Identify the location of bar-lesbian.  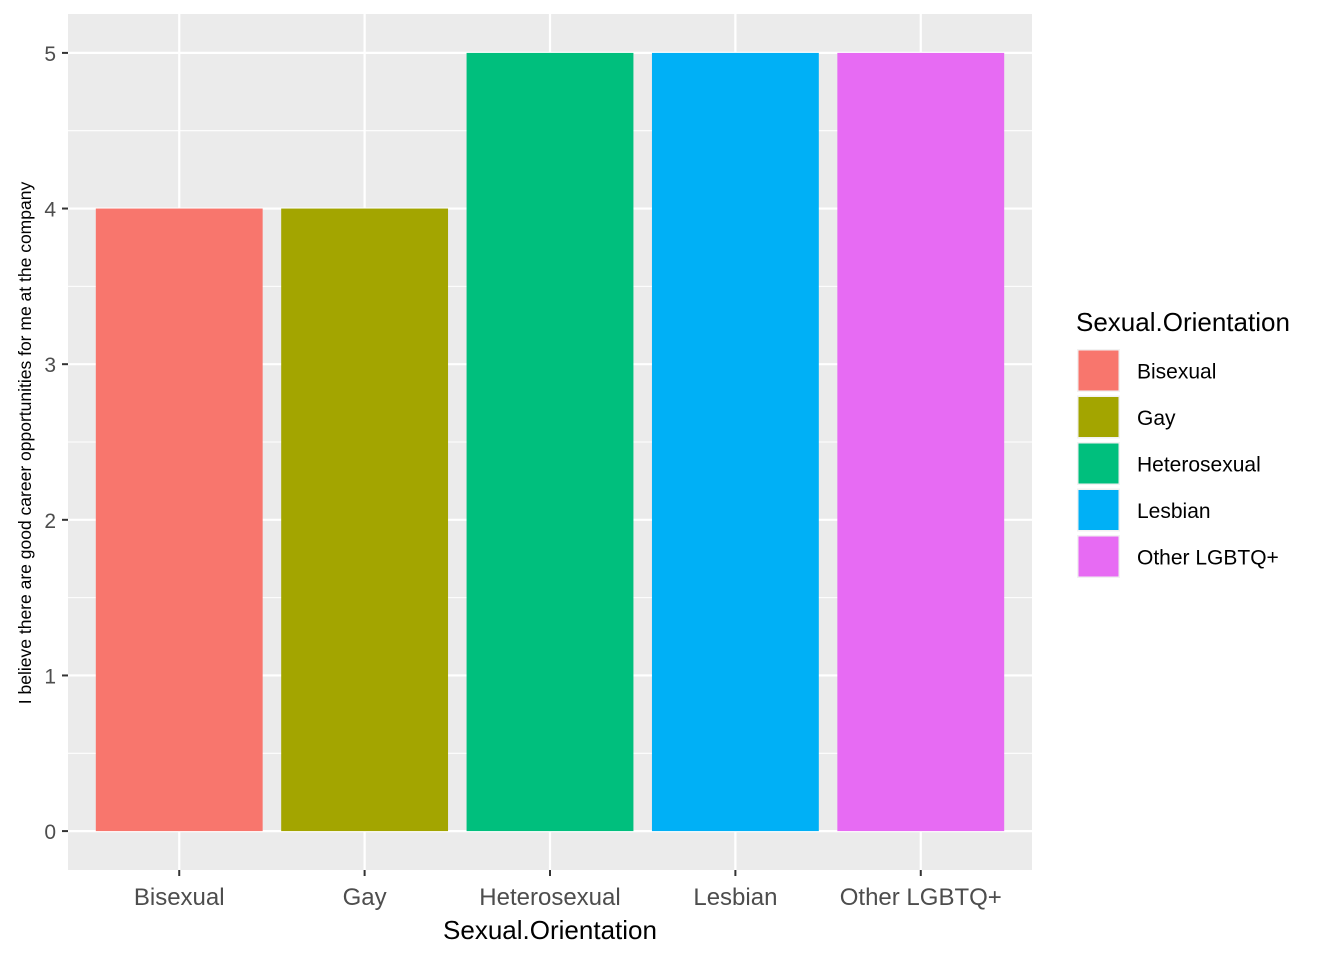
(735, 442).